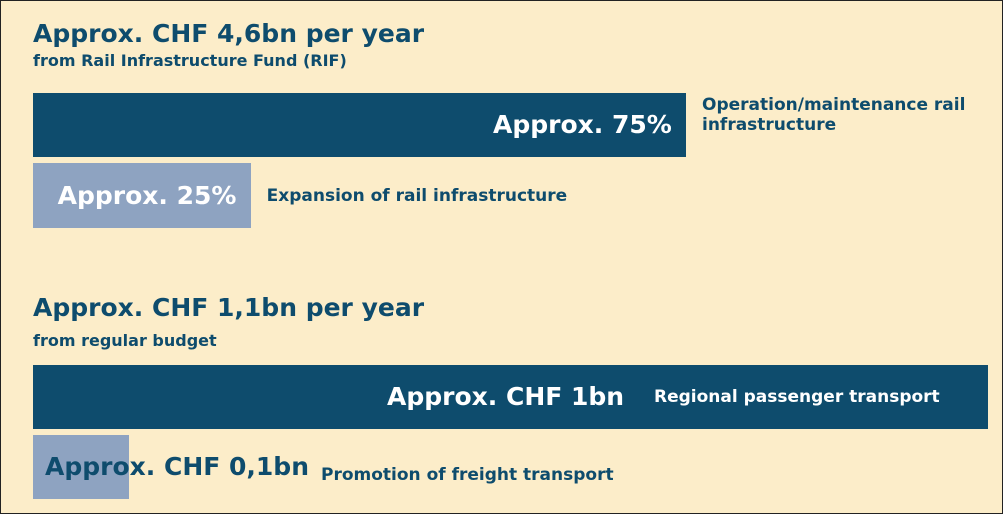  I want to click on category-label: Promotion of freight transport, so click(467, 475).